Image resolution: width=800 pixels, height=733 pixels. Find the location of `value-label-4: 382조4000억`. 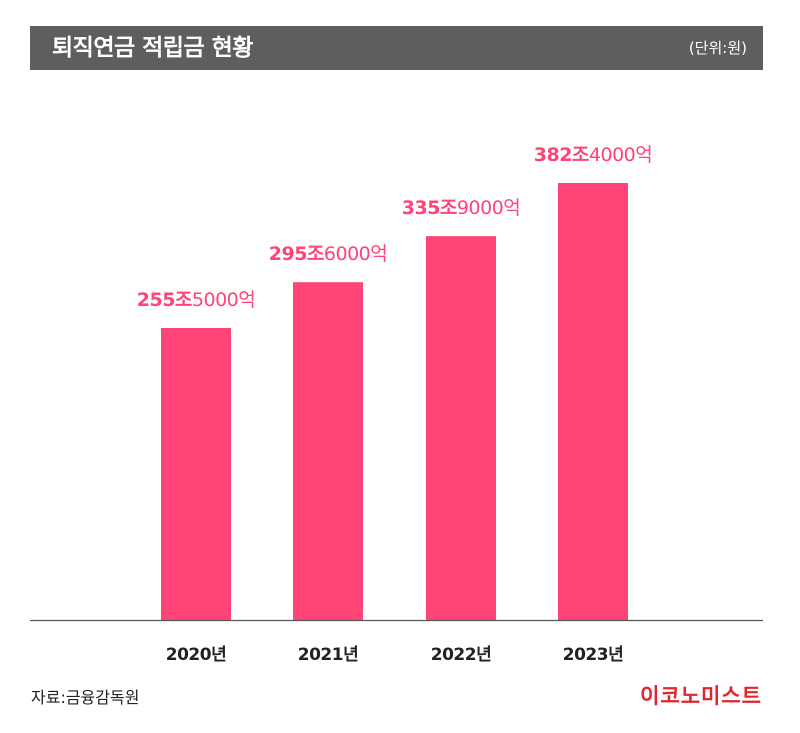

value-label-4: 382조4000억 is located at coordinates (593, 155).